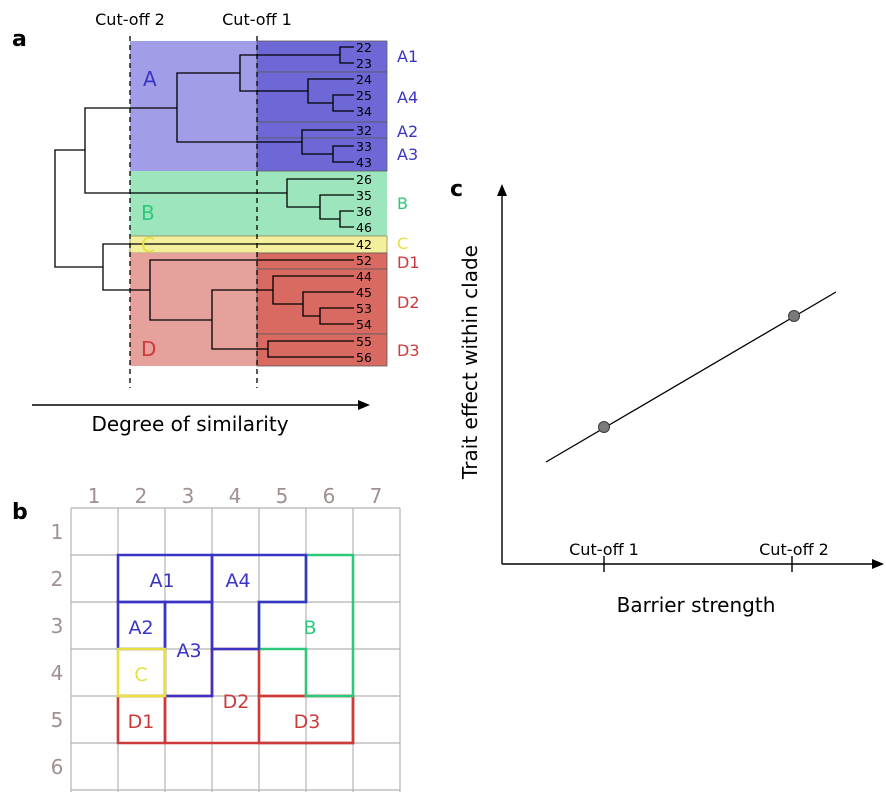 The height and width of the screenshot is (792, 886). What do you see at coordinates (604, 549) in the screenshot?
I see `cutoff-1-tick-label: Cut-off 1` at bounding box center [604, 549].